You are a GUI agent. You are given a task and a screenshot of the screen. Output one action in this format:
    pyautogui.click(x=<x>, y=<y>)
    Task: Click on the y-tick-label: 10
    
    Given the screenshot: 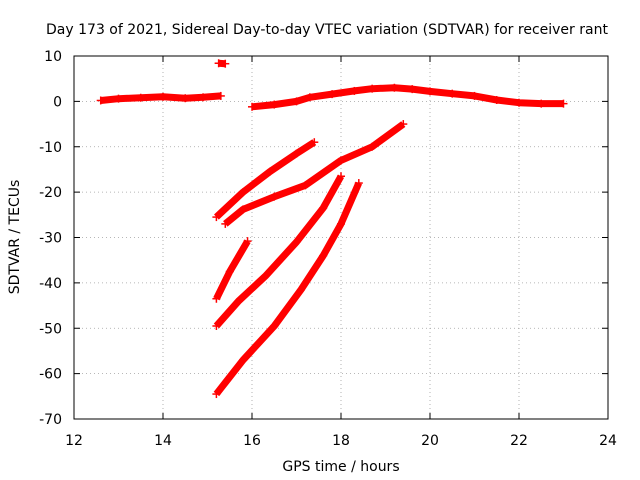 What is the action you would take?
    pyautogui.click(x=53, y=57)
    